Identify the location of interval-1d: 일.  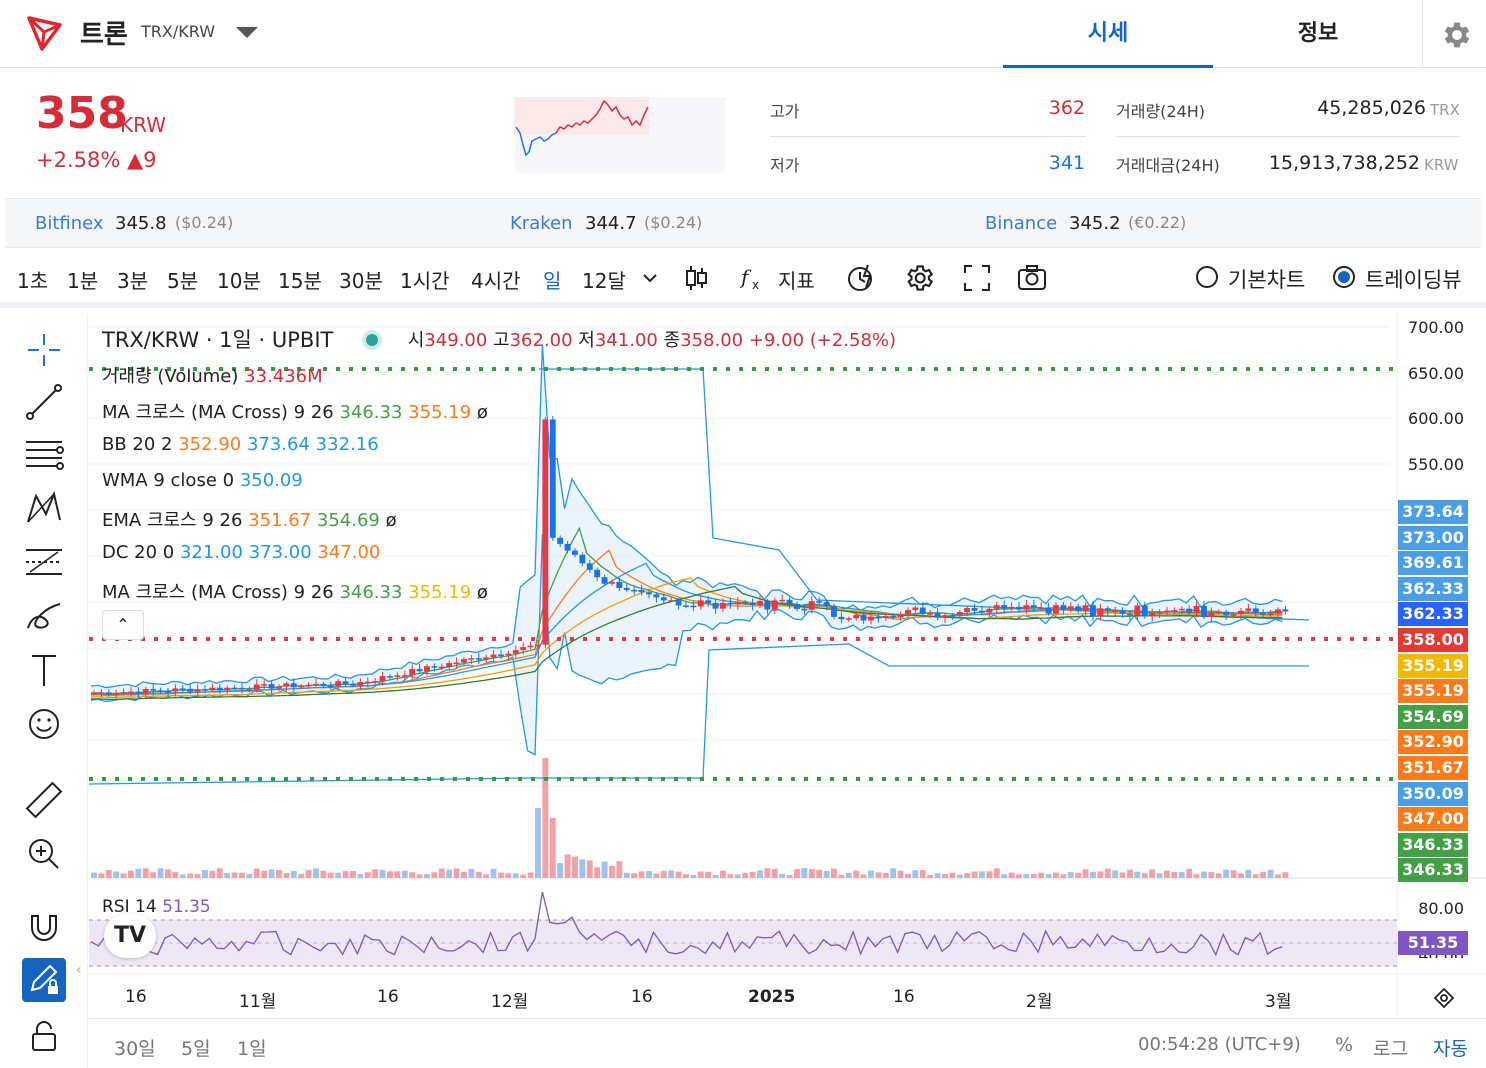
(552, 281).